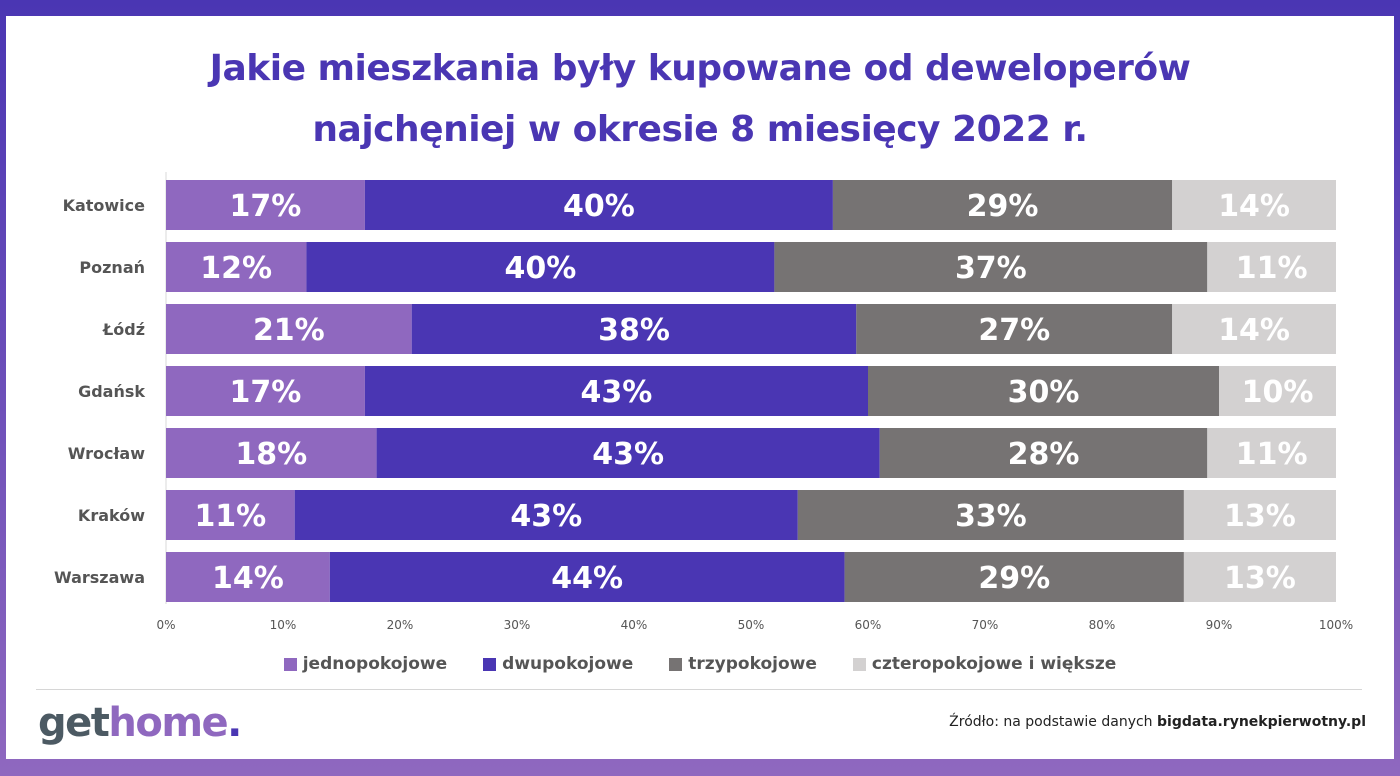  What do you see at coordinates (1336, 625) in the screenshot?
I see `x-tick-label: 100%` at bounding box center [1336, 625].